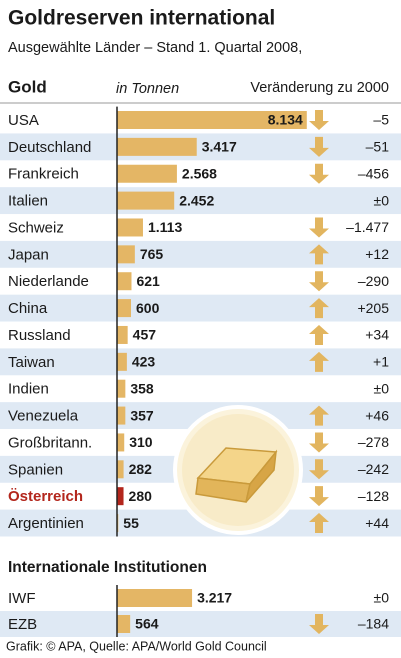 The image size is (401, 658). What do you see at coordinates (377, 415) in the screenshot?
I see `change-label: +46` at bounding box center [377, 415].